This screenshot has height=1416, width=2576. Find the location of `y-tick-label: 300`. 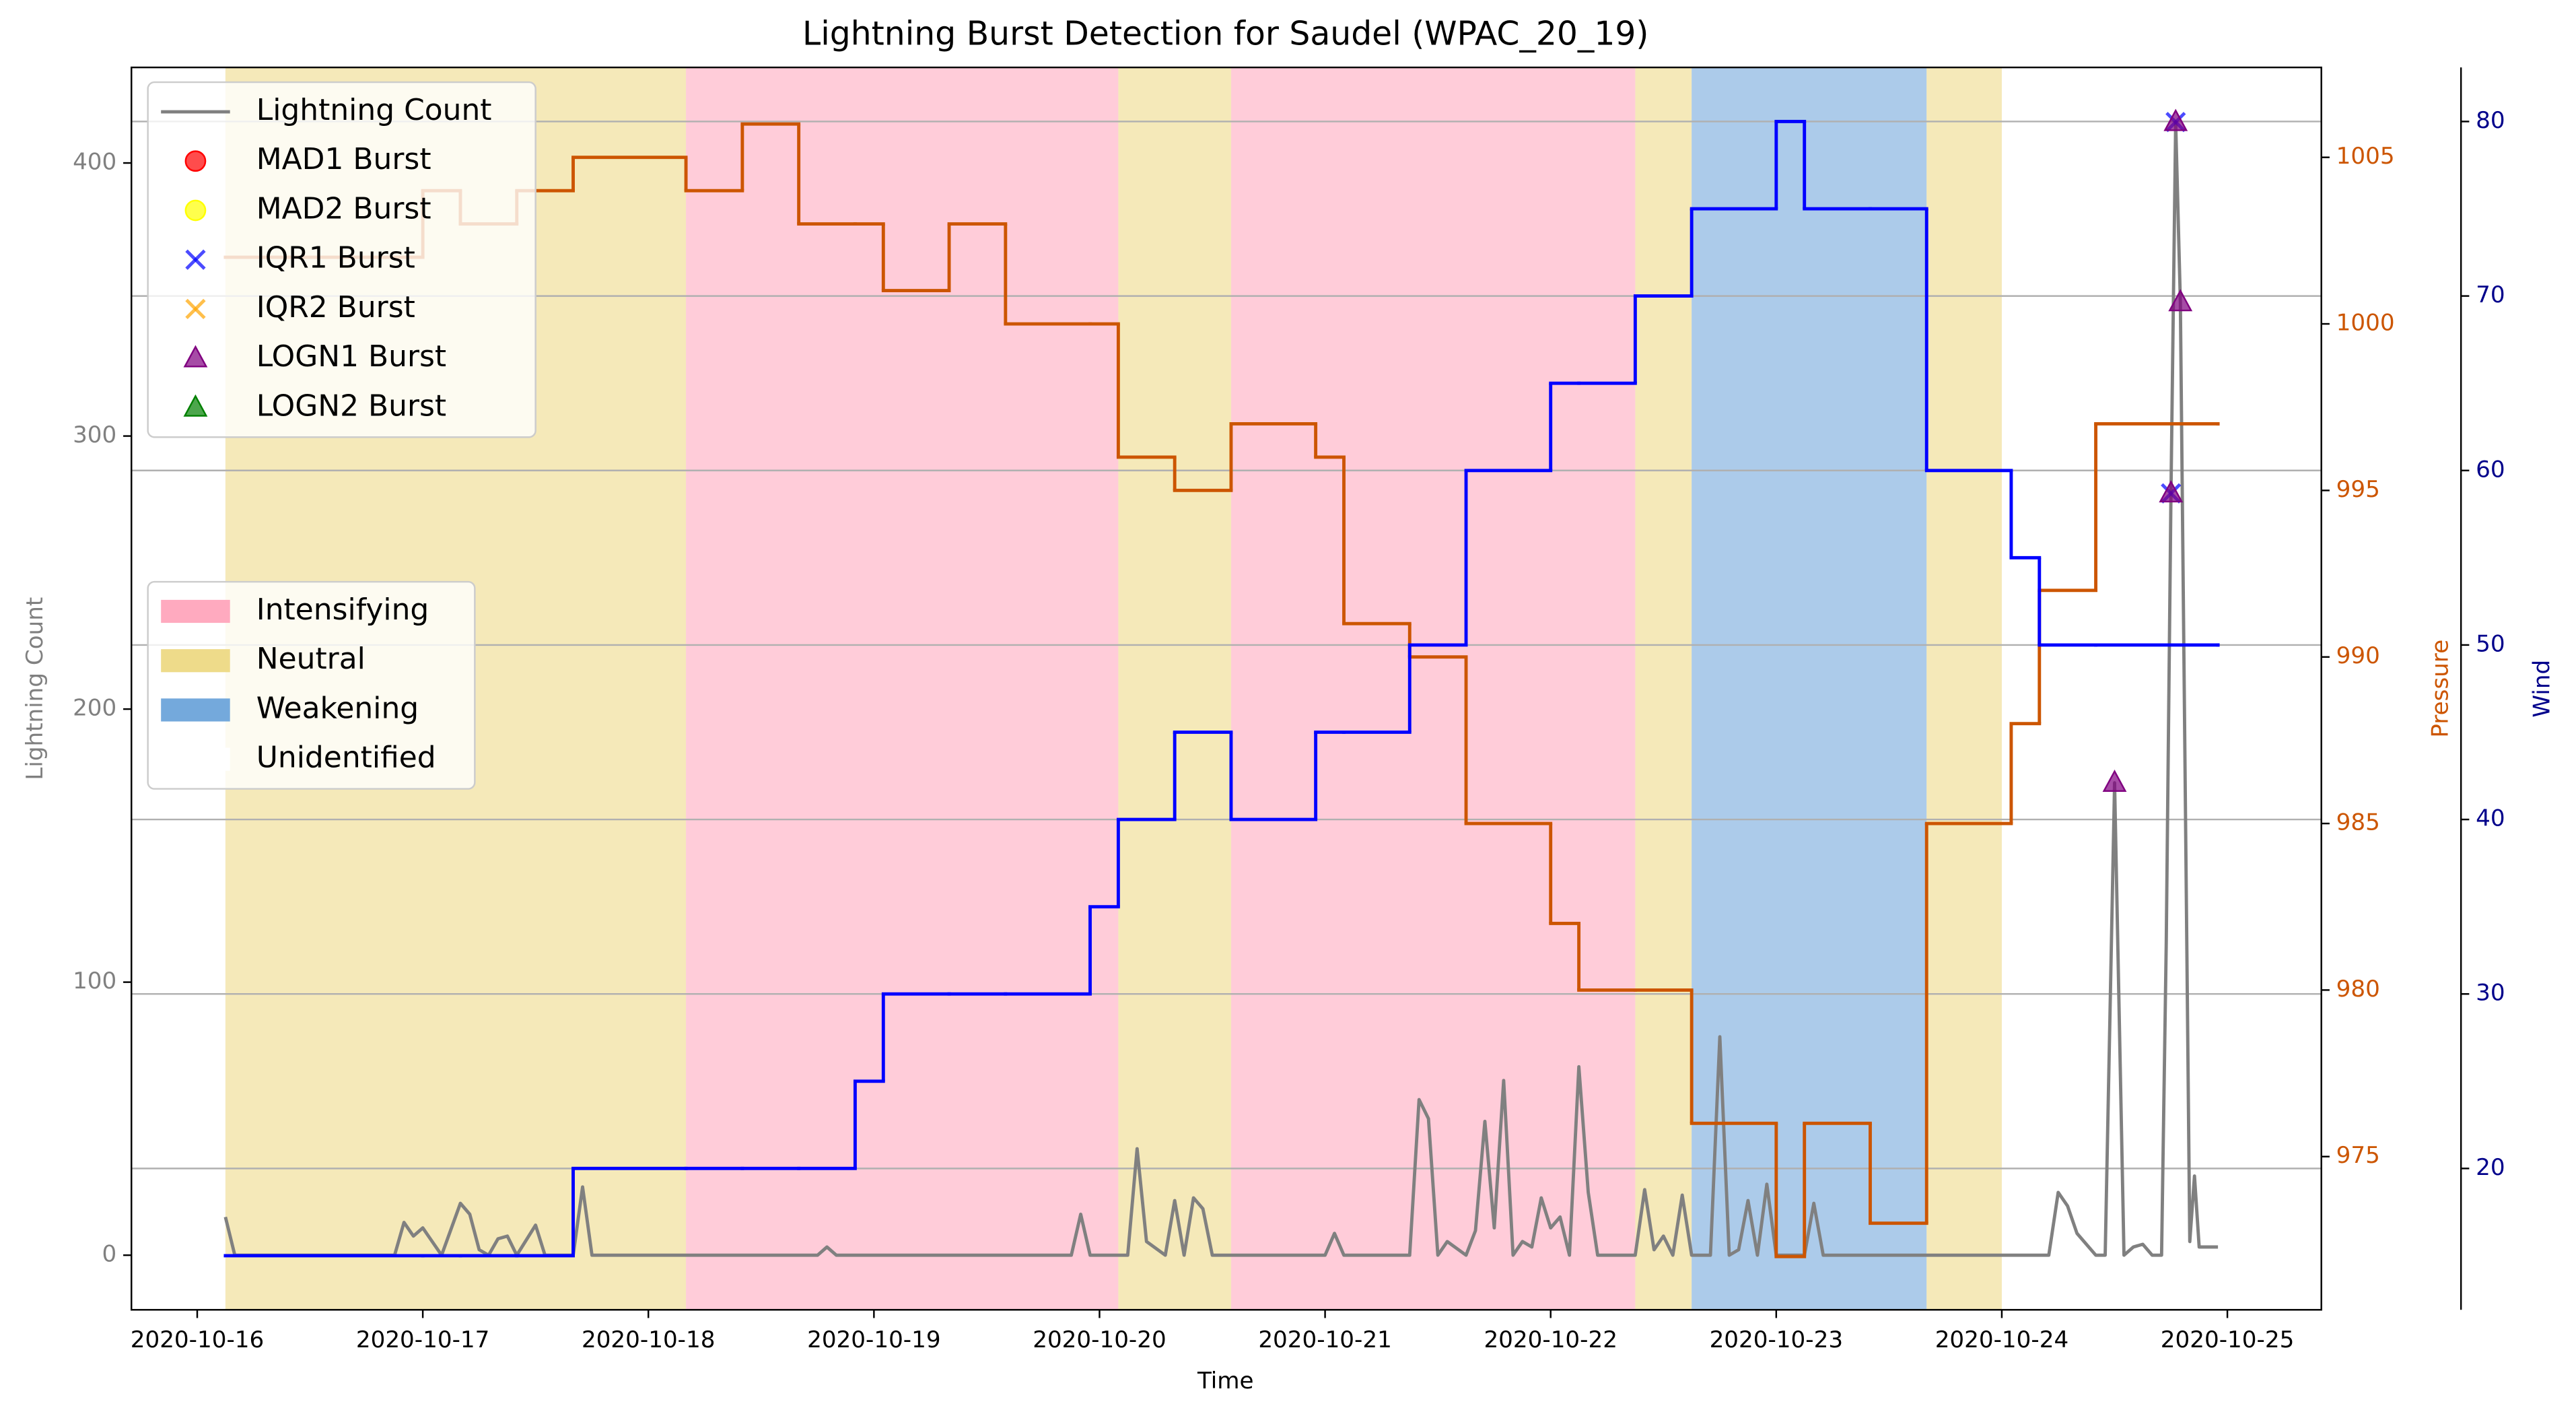

y-tick-label: 300 is located at coordinates (94, 435).